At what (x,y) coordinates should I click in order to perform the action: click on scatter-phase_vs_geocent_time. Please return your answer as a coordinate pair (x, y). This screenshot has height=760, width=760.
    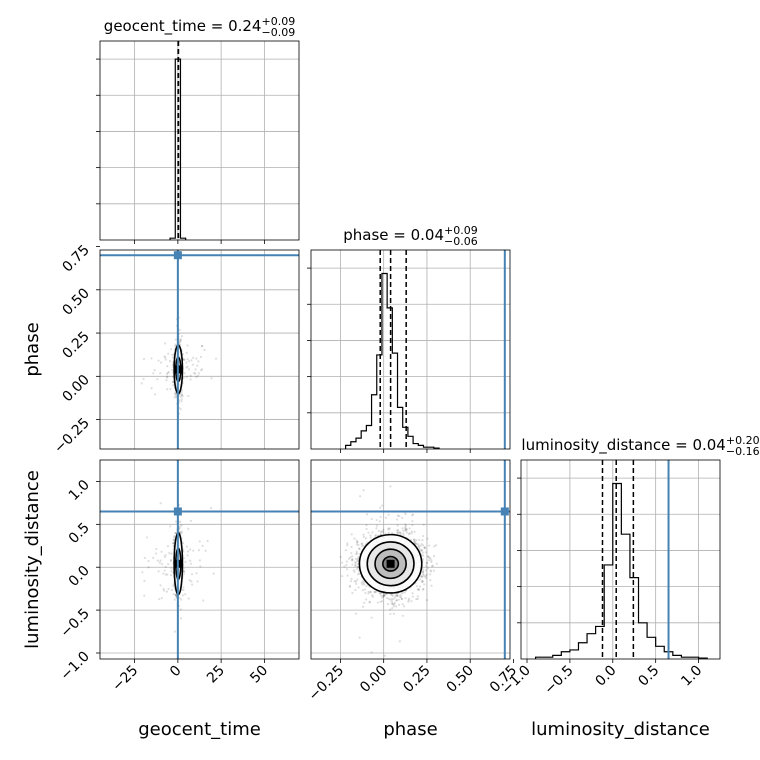
    Looking at the image, I should click on (199, 349).